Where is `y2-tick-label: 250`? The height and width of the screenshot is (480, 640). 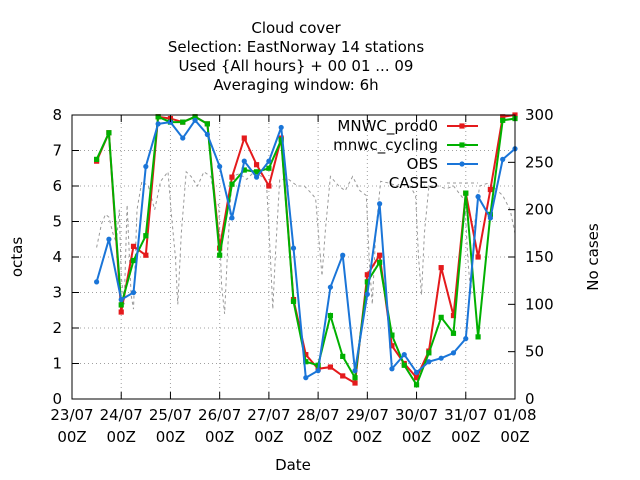
y2-tick-label: 250 is located at coordinates (539, 162).